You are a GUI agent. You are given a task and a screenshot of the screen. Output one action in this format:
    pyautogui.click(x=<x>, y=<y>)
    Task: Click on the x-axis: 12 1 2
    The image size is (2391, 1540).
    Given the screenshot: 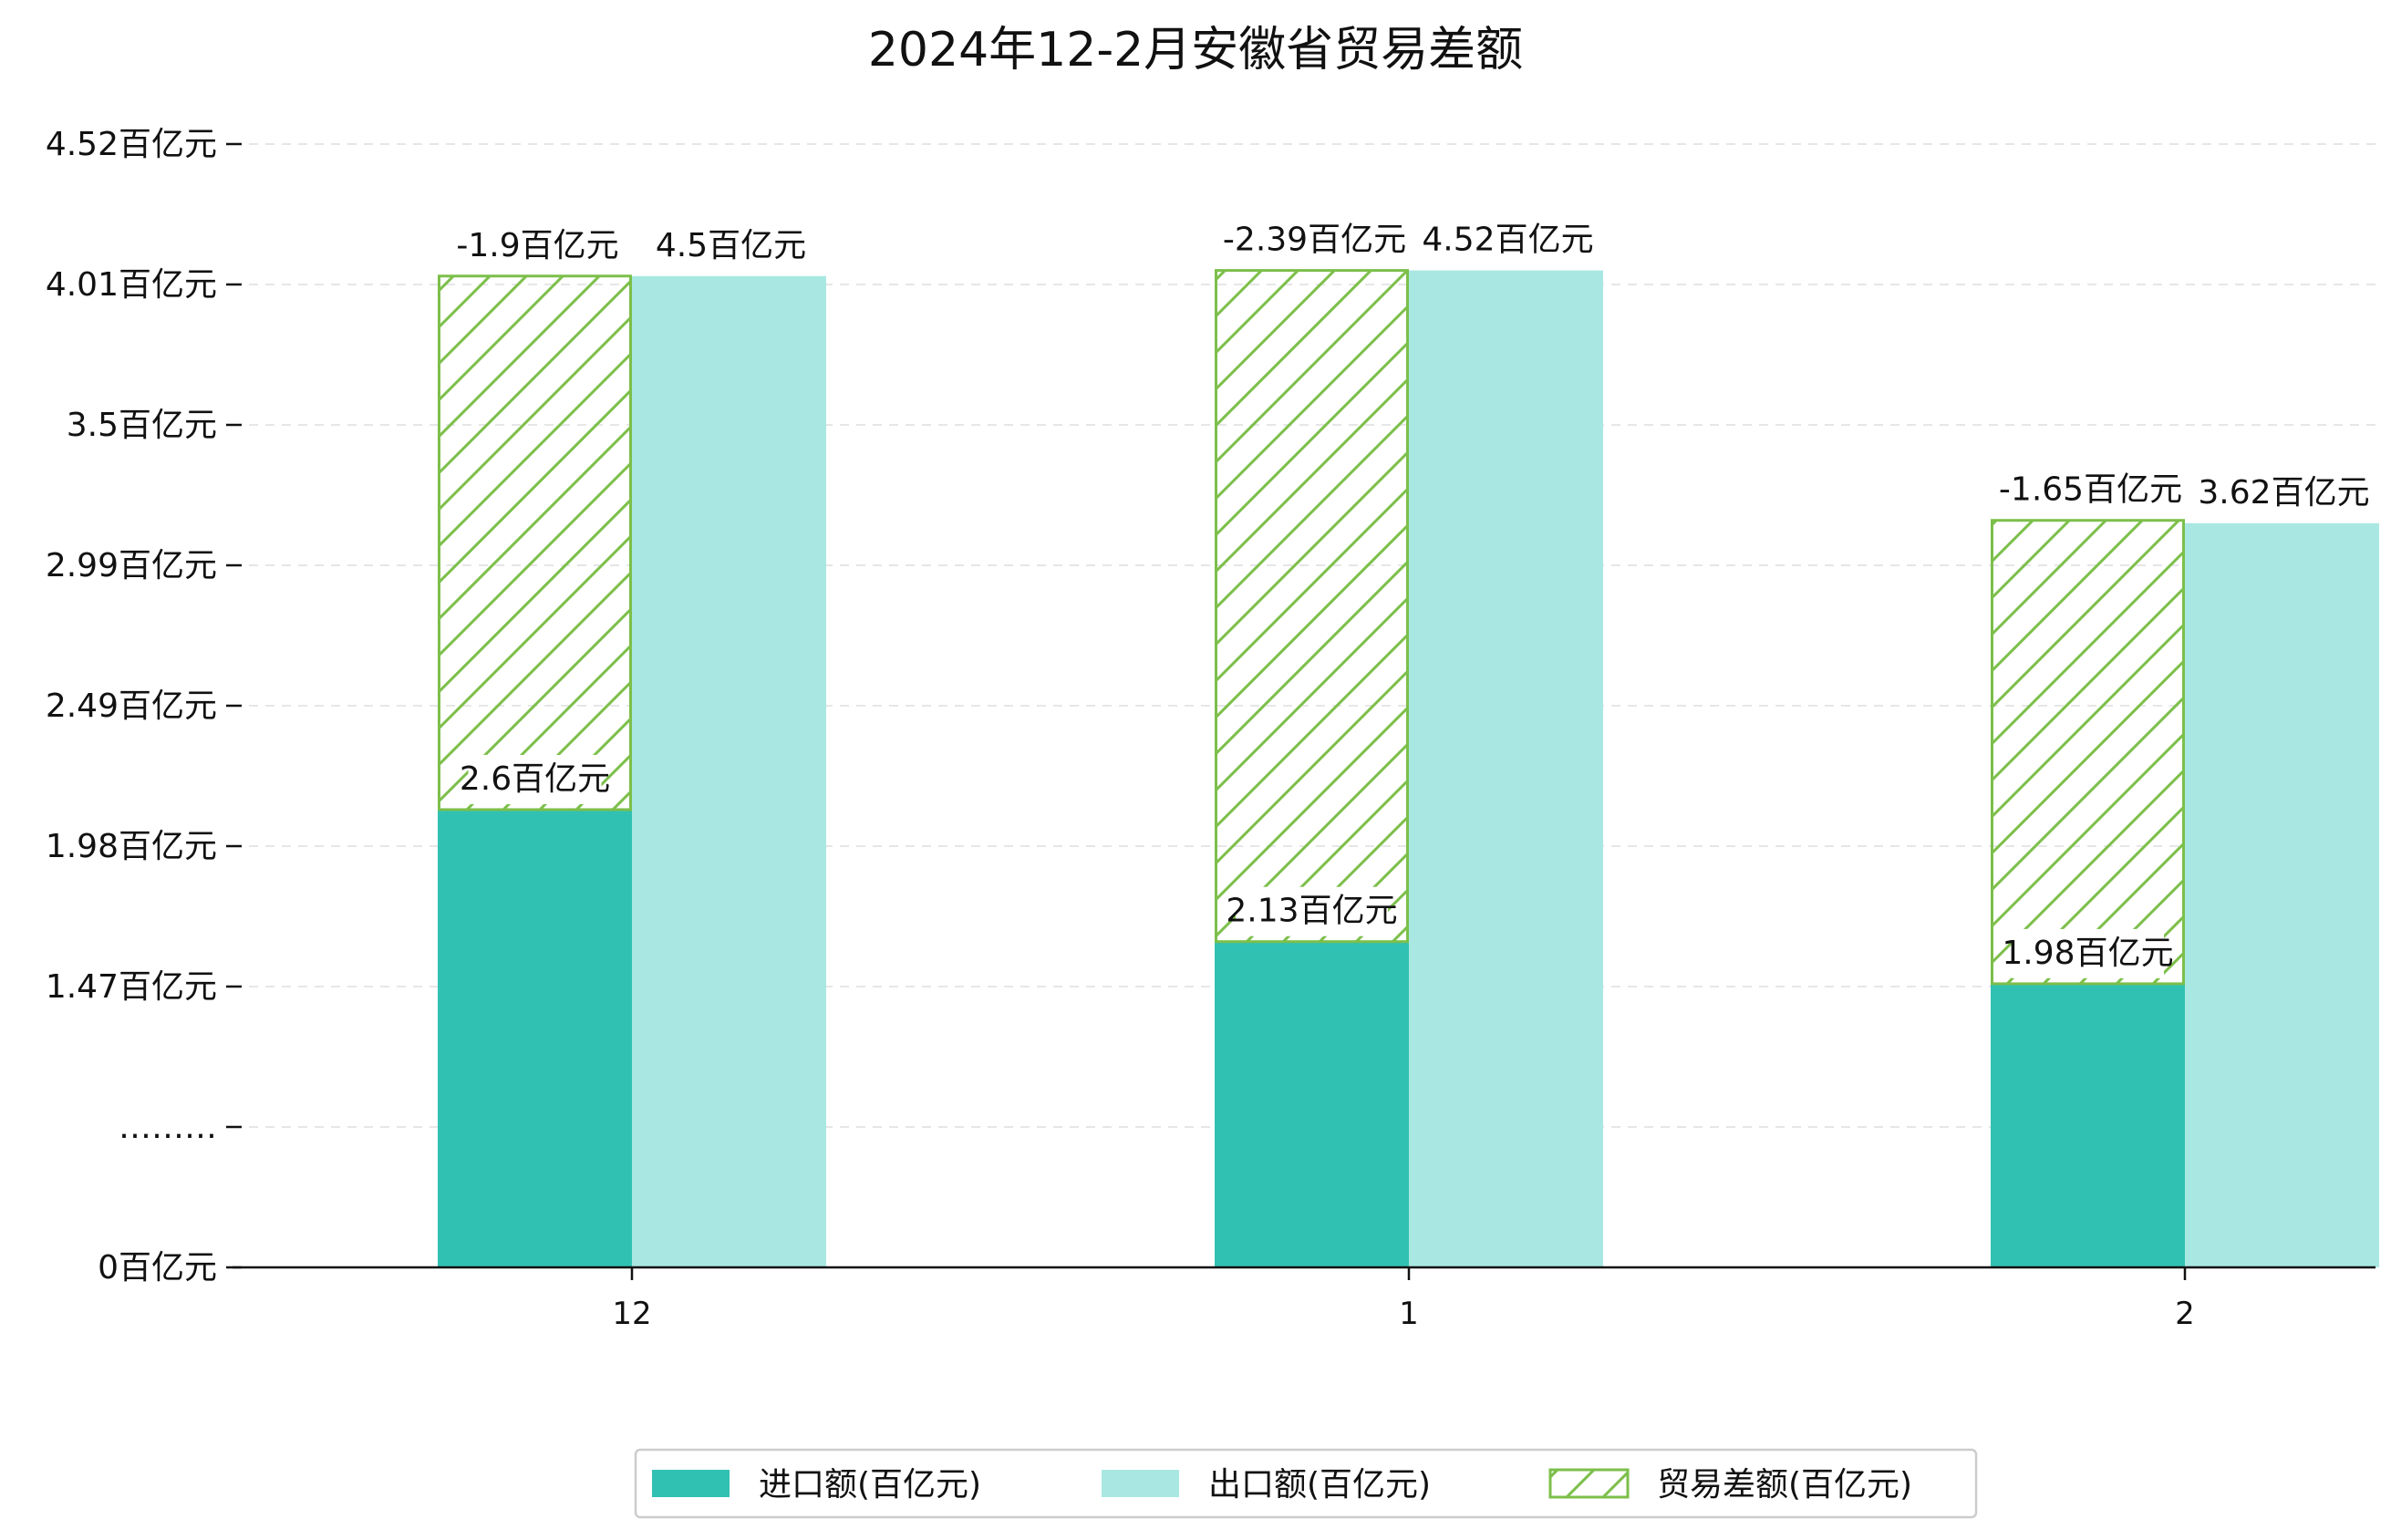 What is the action you would take?
    pyautogui.click(x=1304, y=1299)
    